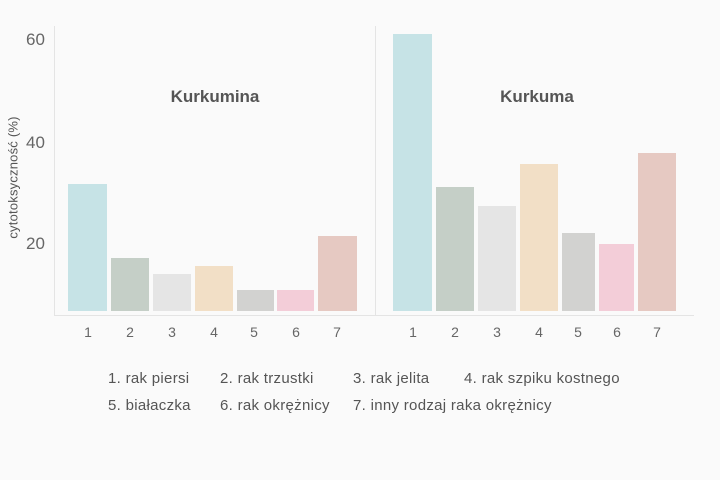  Describe the element at coordinates (35, 142) in the screenshot. I see `y-tick-40: 40` at that location.